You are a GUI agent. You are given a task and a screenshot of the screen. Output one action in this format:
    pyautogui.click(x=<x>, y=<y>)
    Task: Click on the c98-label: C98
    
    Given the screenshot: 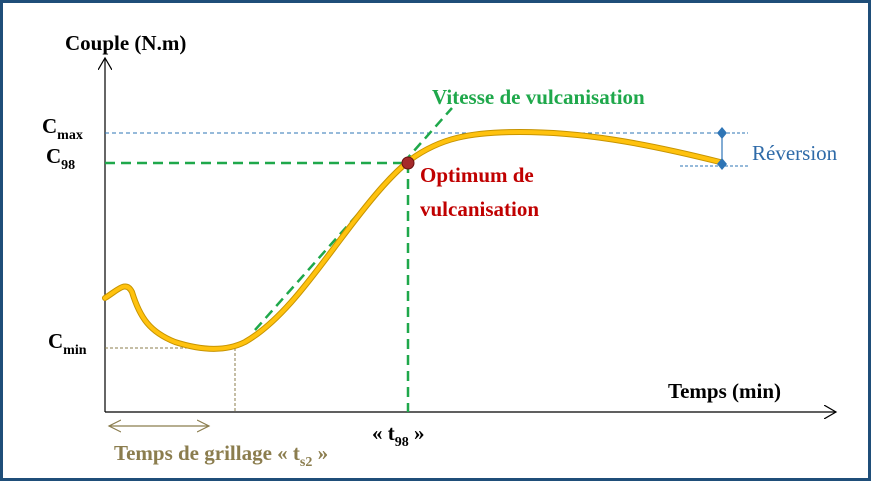 What is the action you would take?
    pyautogui.click(x=60, y=158)
    